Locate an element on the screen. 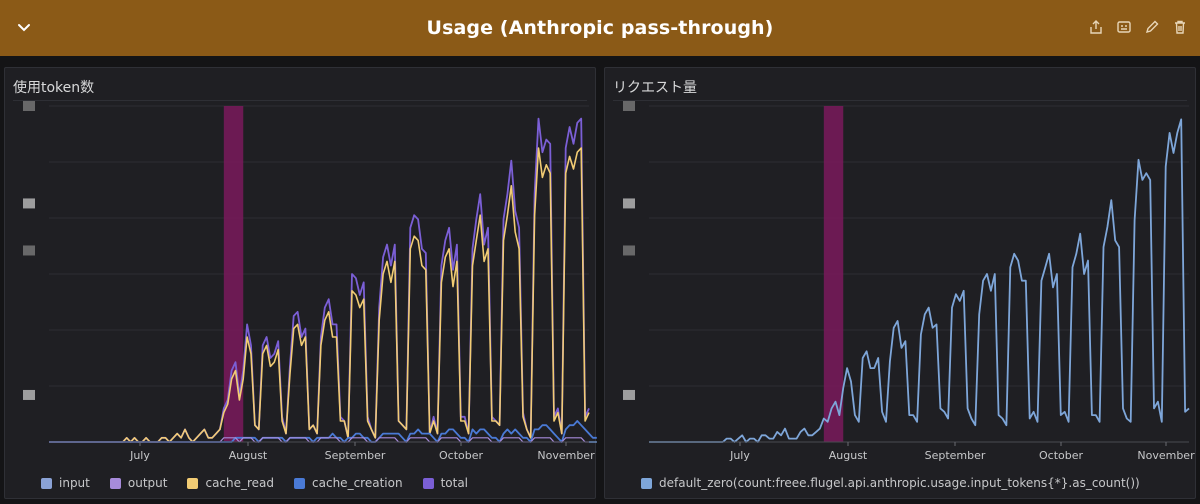 The height and width of the screenshot is (504, 1200). legend-label: total is located at coordinates (454, 483).